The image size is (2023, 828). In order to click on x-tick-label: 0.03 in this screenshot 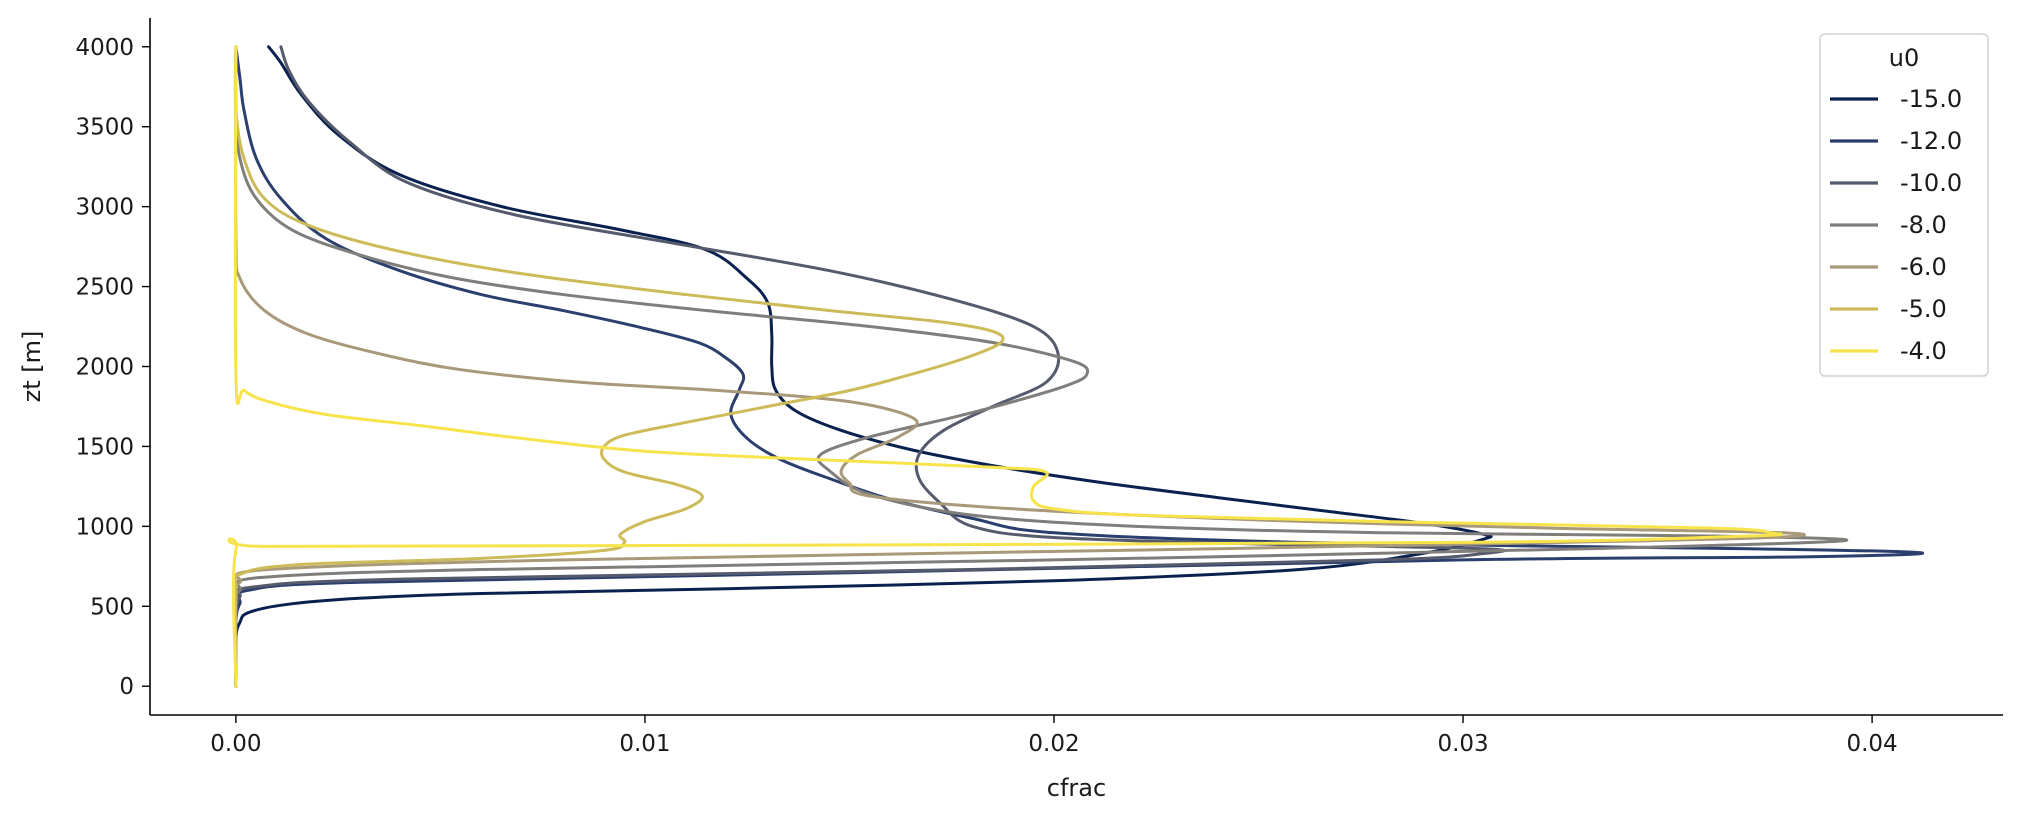, I will do `click(1462, 744)`.